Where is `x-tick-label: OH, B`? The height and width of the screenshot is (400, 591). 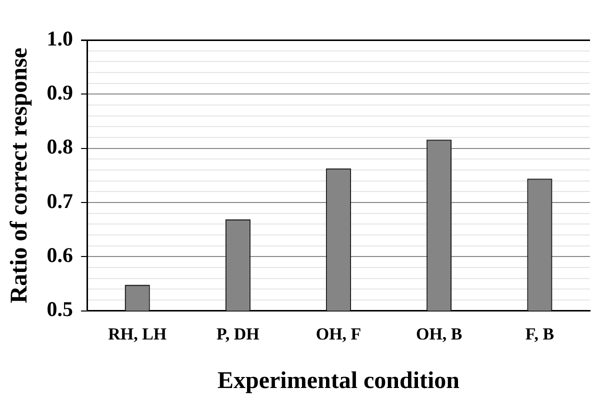 x-tick-label: OH, B is located at coordinates (439, 334).